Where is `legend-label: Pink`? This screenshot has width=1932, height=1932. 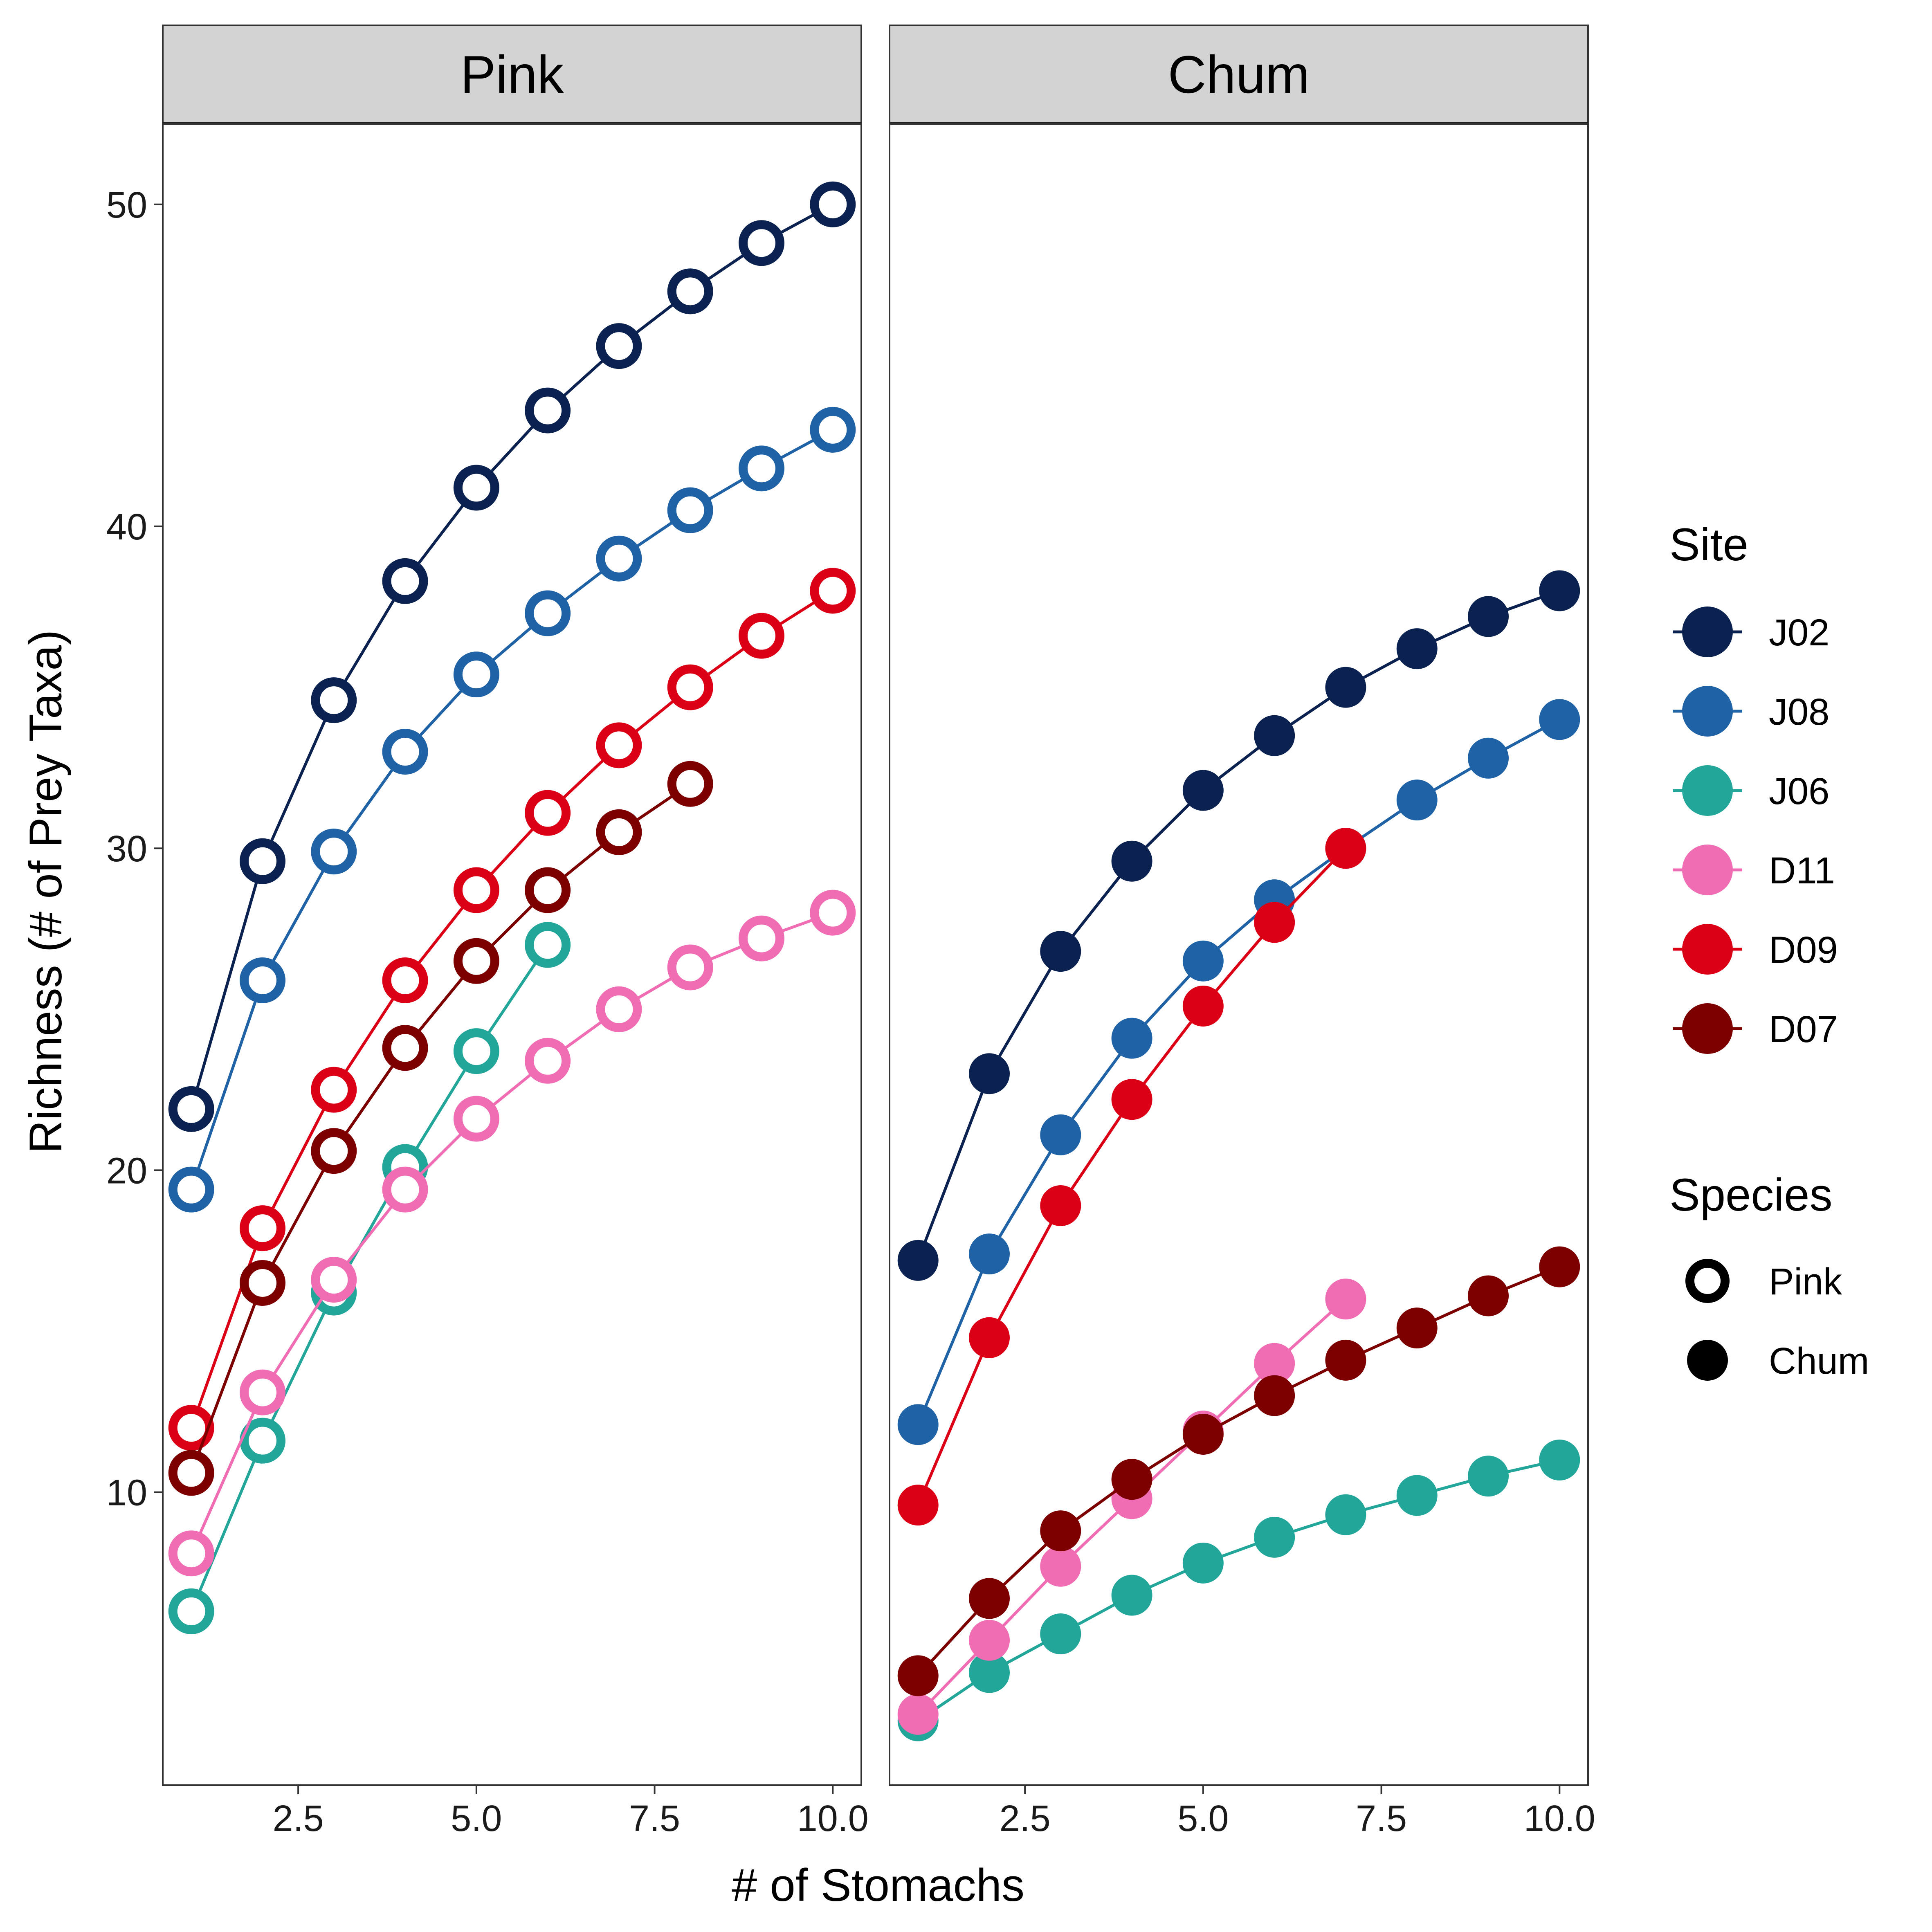
legend-label: Pink is located at coordinates (1805, 1282).